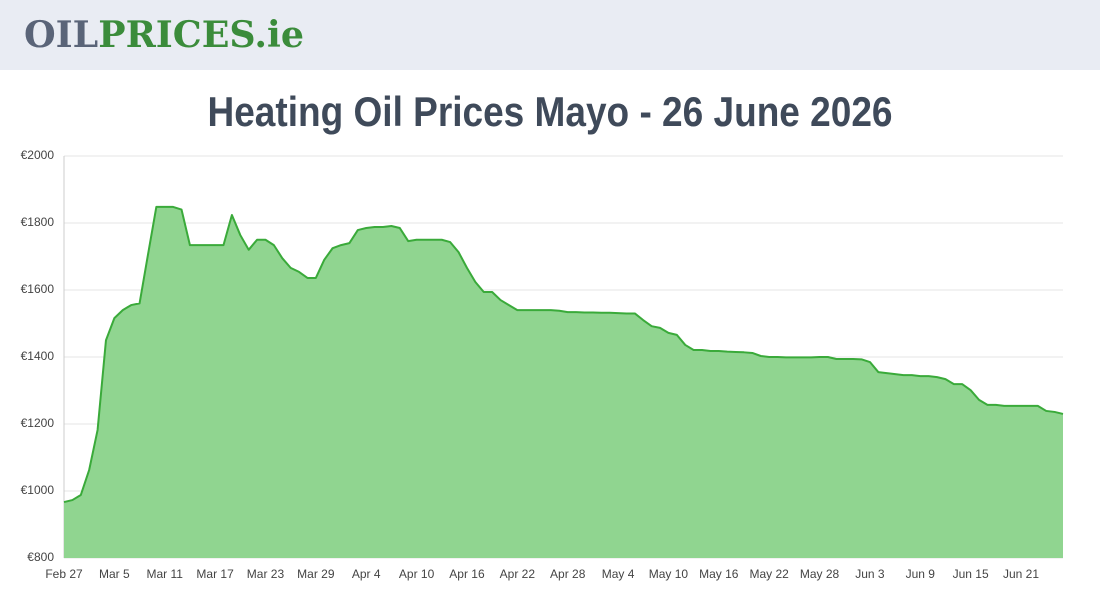 This screenshot has width=1100, height=600. I want to click on x-tick-label: Jun 15, so click(971, 574).